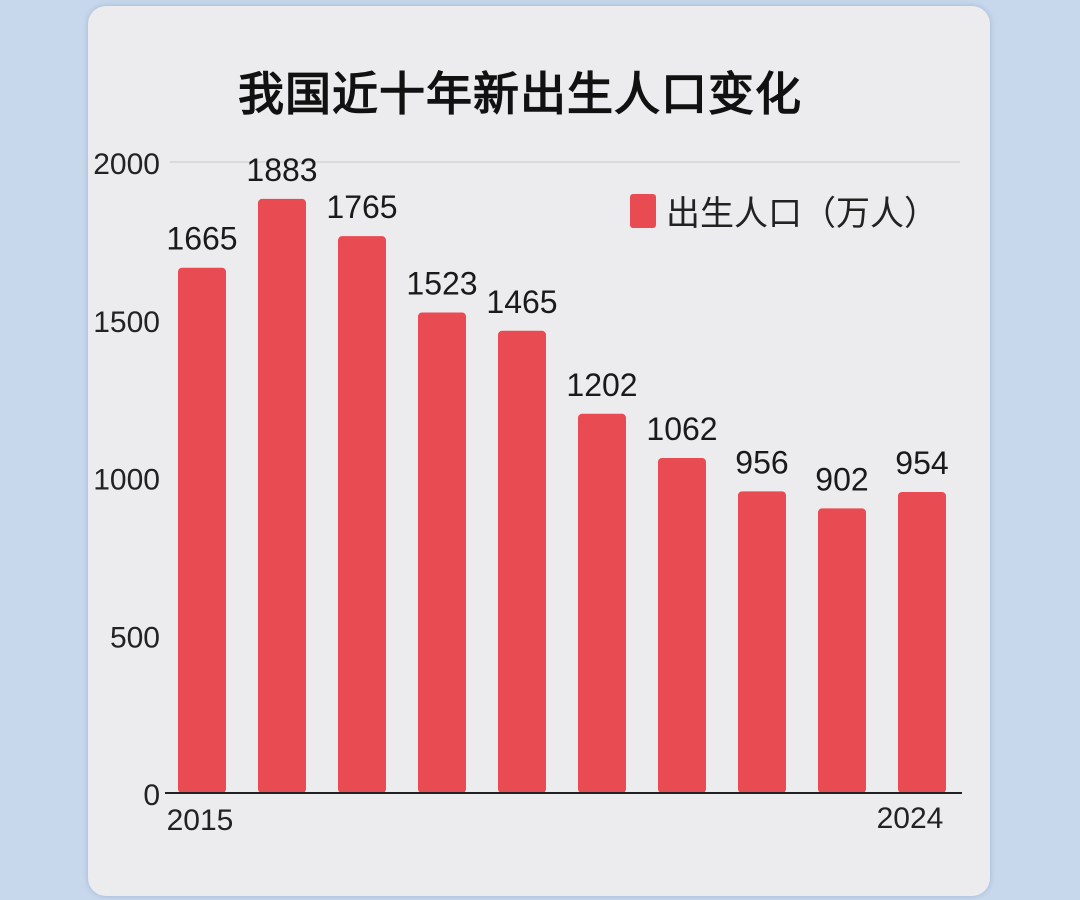  I want to click on chart-title: 我国近十年新出生人口变化, so click(520, 94).